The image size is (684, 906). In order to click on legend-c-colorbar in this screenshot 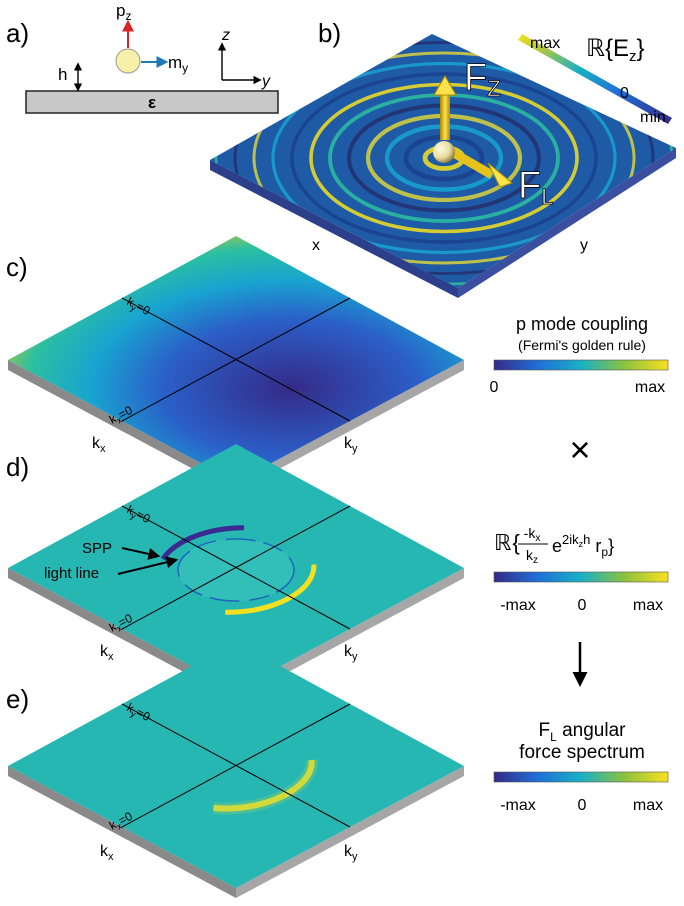, I will do `click(581, 365)`.